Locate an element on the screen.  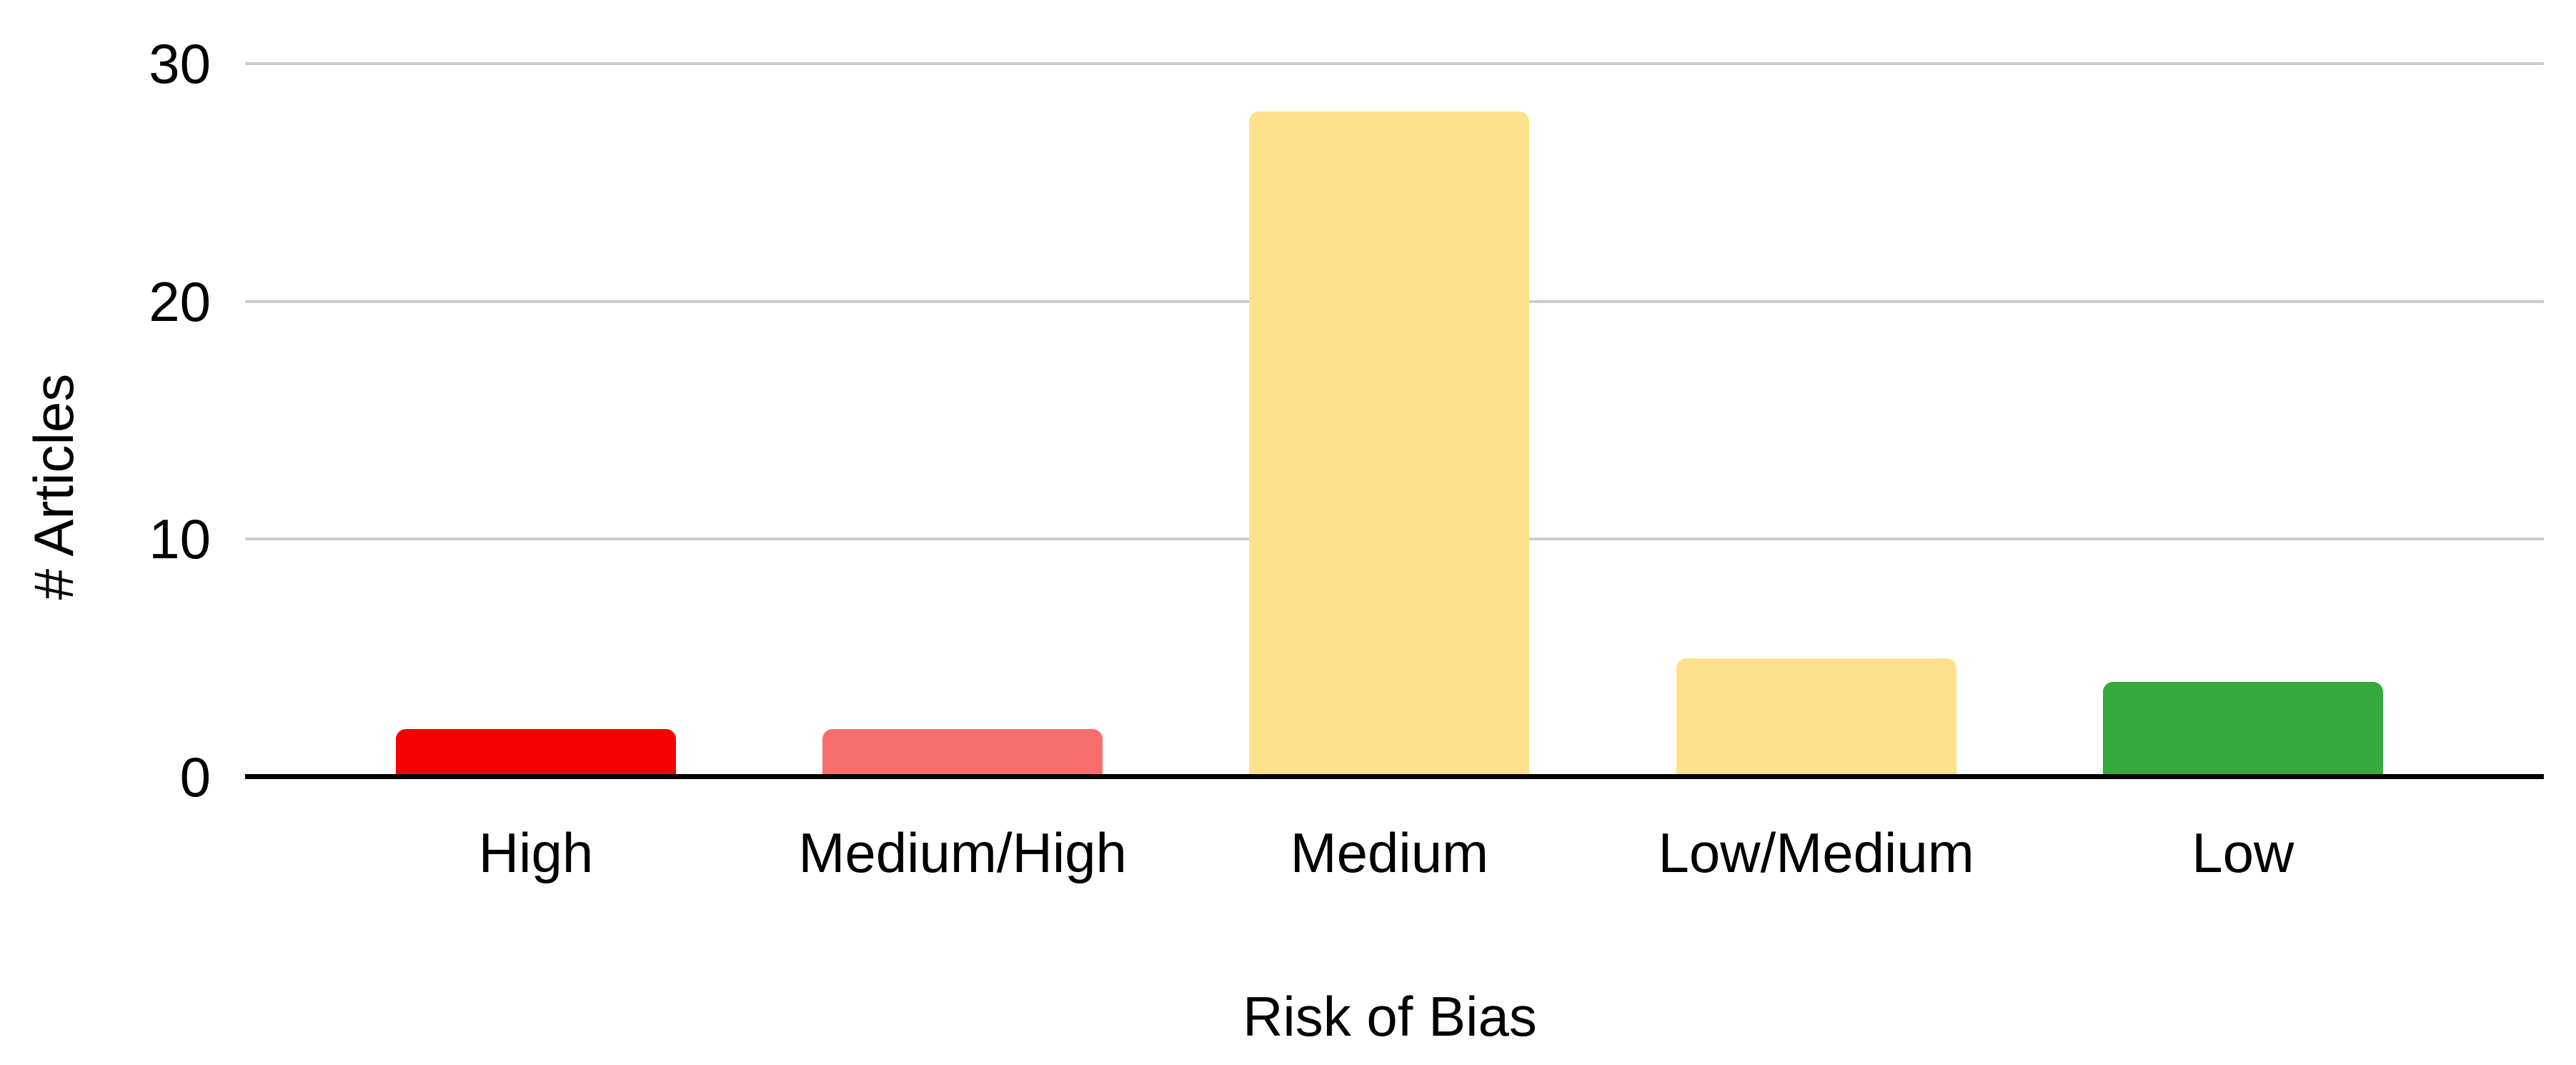
x-axis-label-high: High is located at coordinates (536, 852).